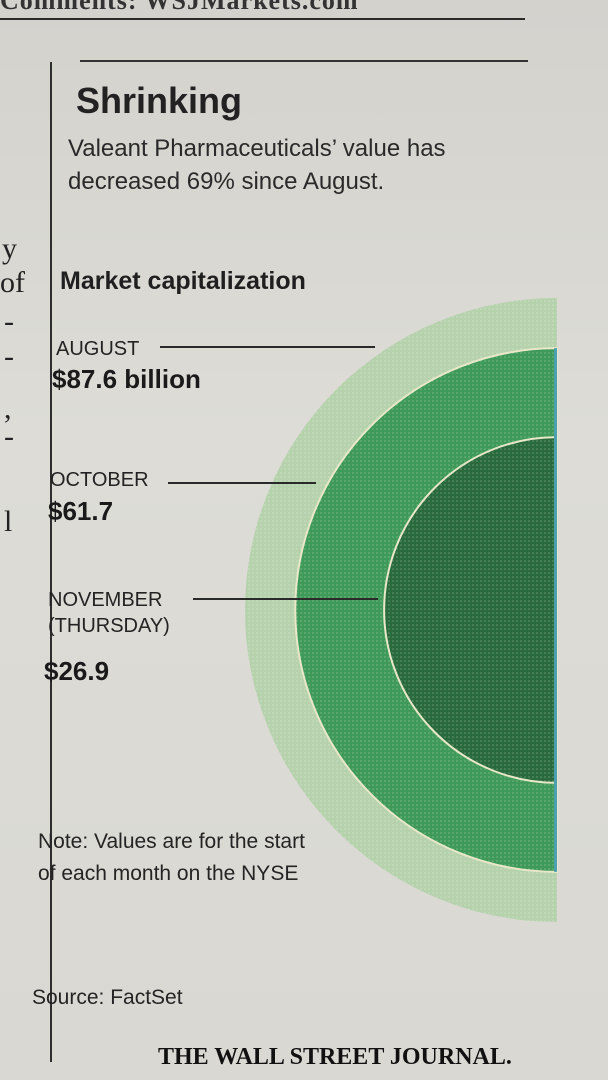 The width and height of the screenshot is (608, 1080). I want to click on august-leader-line, so click(267, 347).